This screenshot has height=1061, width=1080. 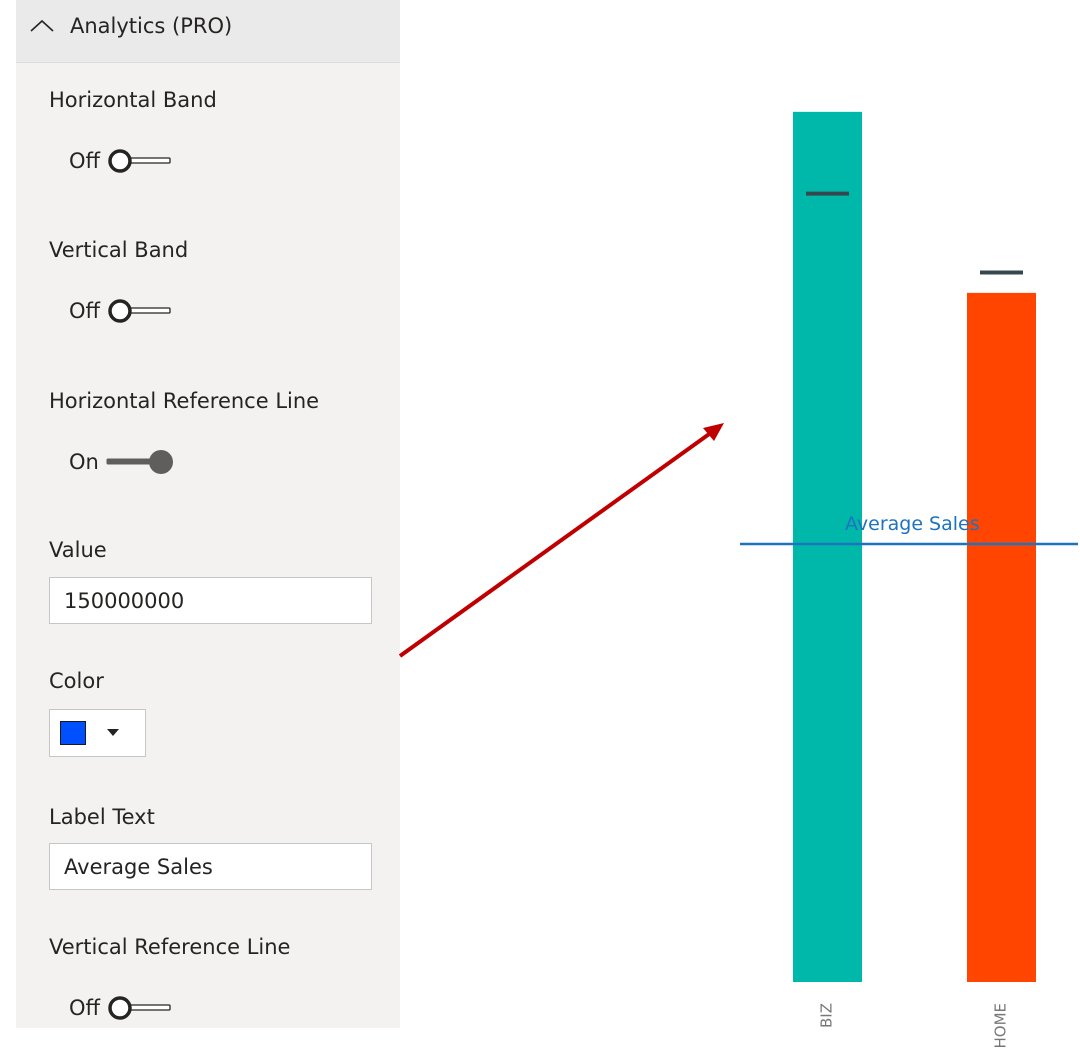 I want to click on label-text-input, so click(x=210, y=866).